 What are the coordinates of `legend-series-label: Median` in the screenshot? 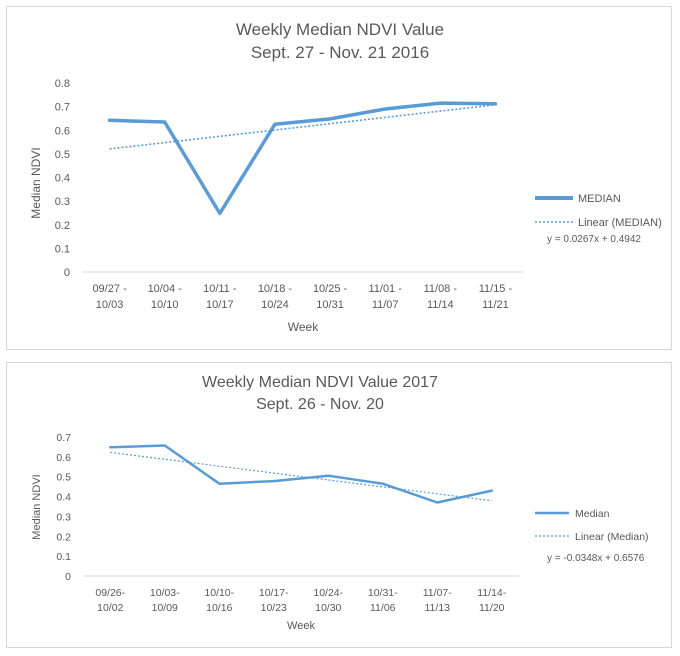 It's located at (592, 514).